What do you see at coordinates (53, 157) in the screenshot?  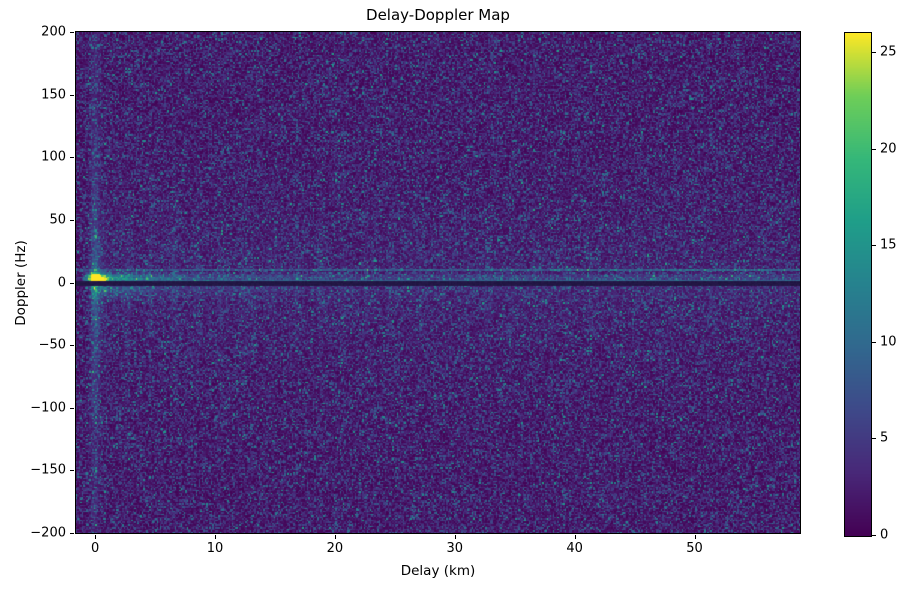 I see `y-tick-label: 100` at bounding box center [53, 157].